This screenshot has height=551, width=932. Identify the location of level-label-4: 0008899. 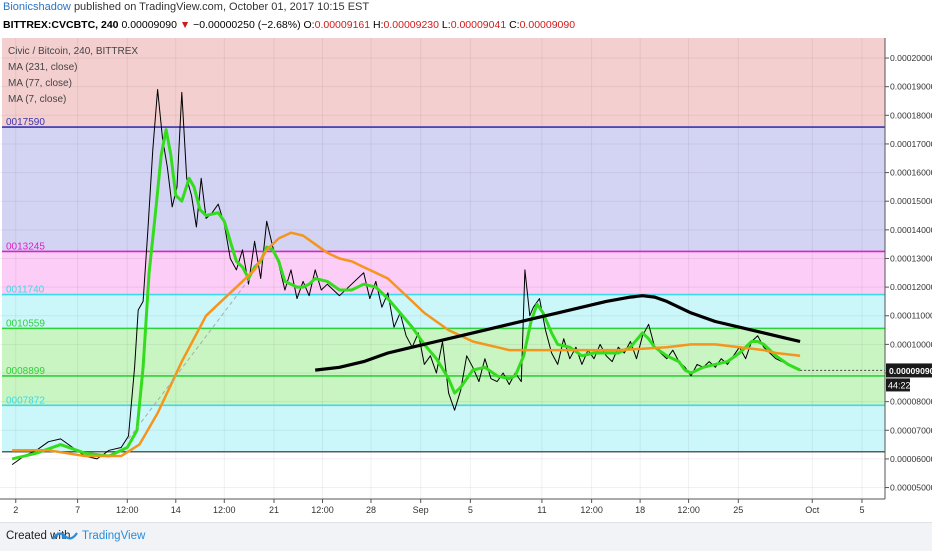
(25, 371).